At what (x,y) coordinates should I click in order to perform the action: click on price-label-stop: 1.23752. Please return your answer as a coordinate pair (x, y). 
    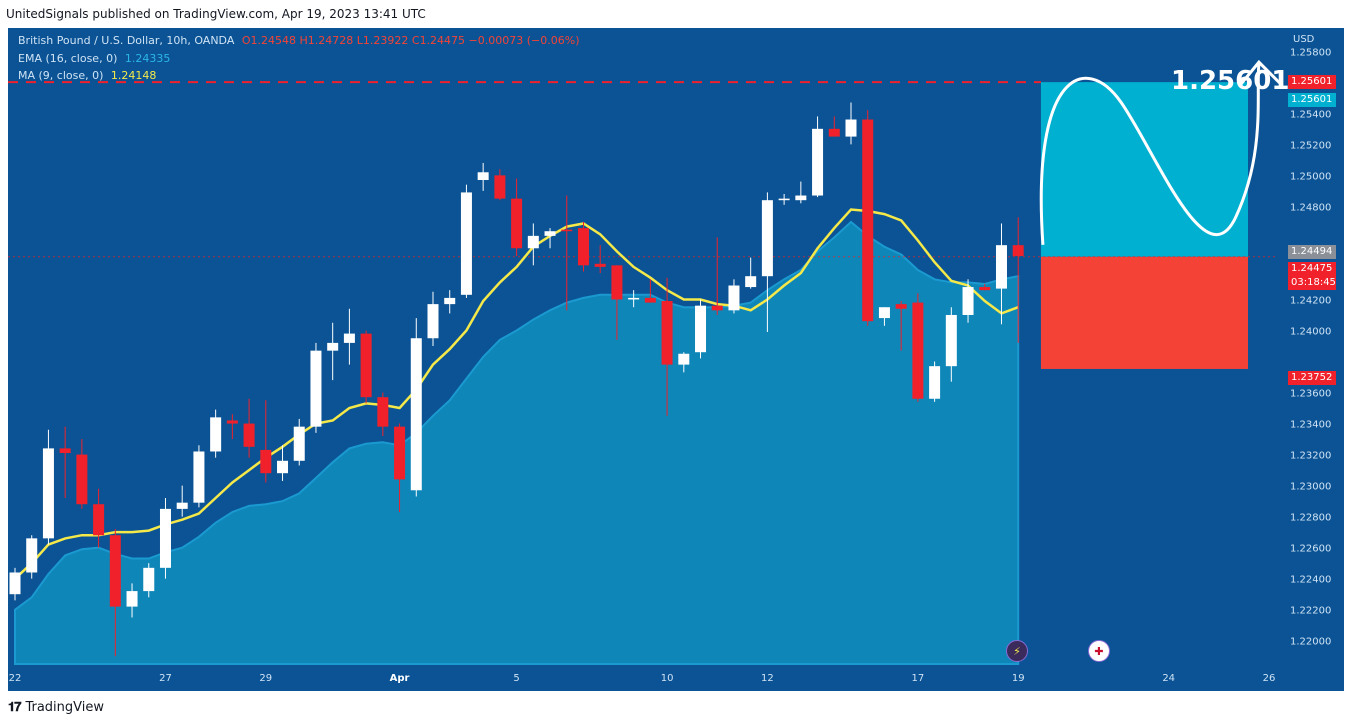
    Looking at the image, I should click on (1312, 378).